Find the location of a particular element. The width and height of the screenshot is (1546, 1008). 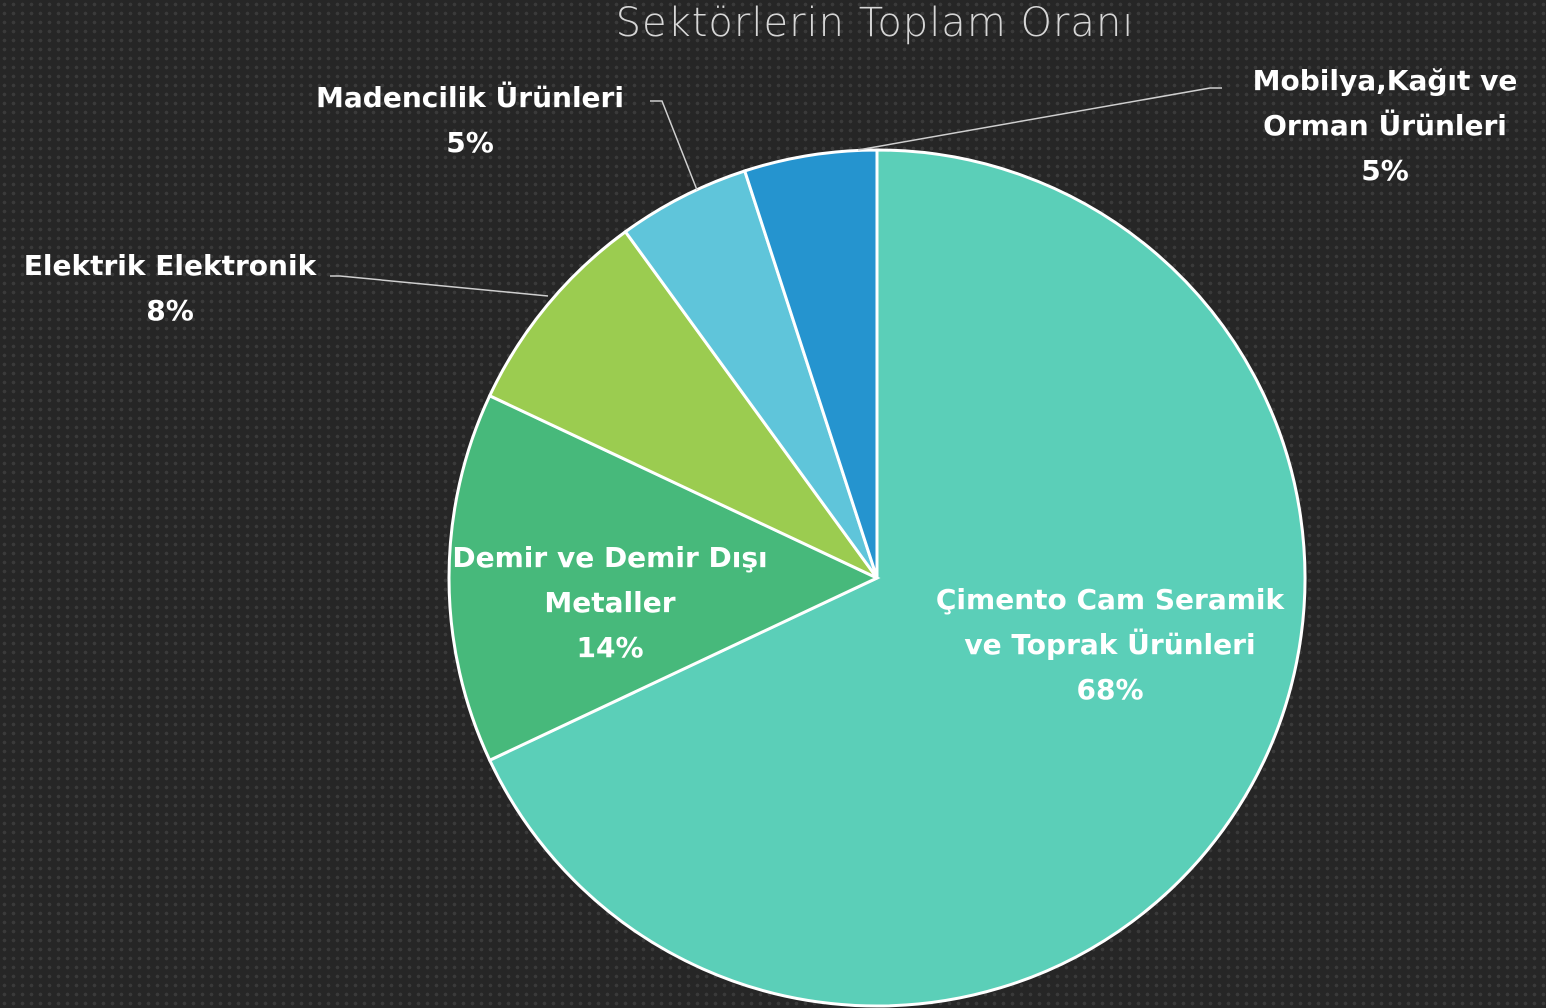

category-label: Madencilik Ürünleri is located at coordinates (470, 97).